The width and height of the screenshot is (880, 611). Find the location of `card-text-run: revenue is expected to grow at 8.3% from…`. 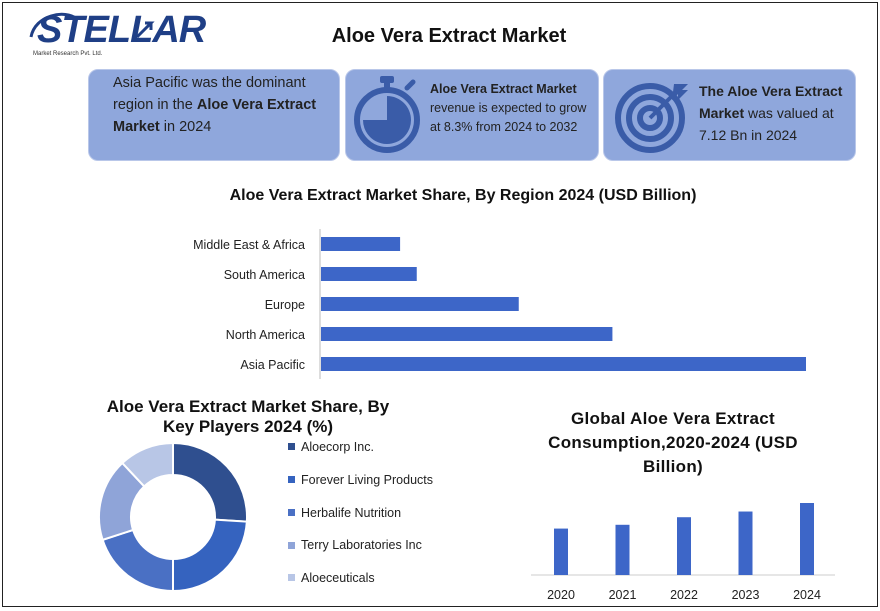

card-text-run: revenue is expected to grow at 8.3% from… is located at coordinates (508, 117).